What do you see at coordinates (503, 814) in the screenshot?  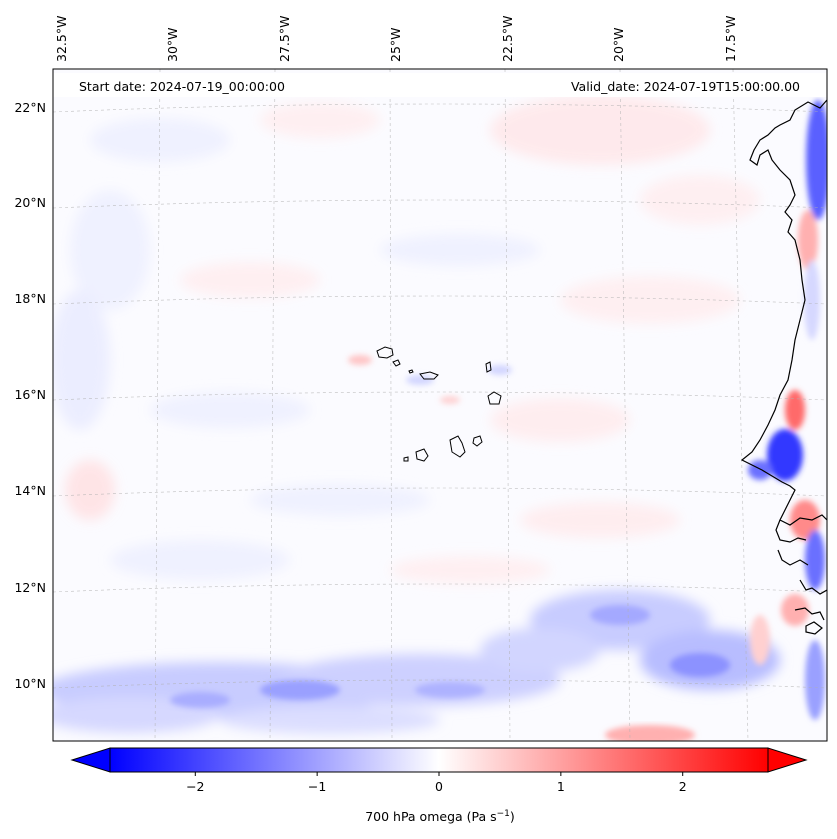 I see `colorbar-label-exponent: −1` at bounding box center [503, 814].